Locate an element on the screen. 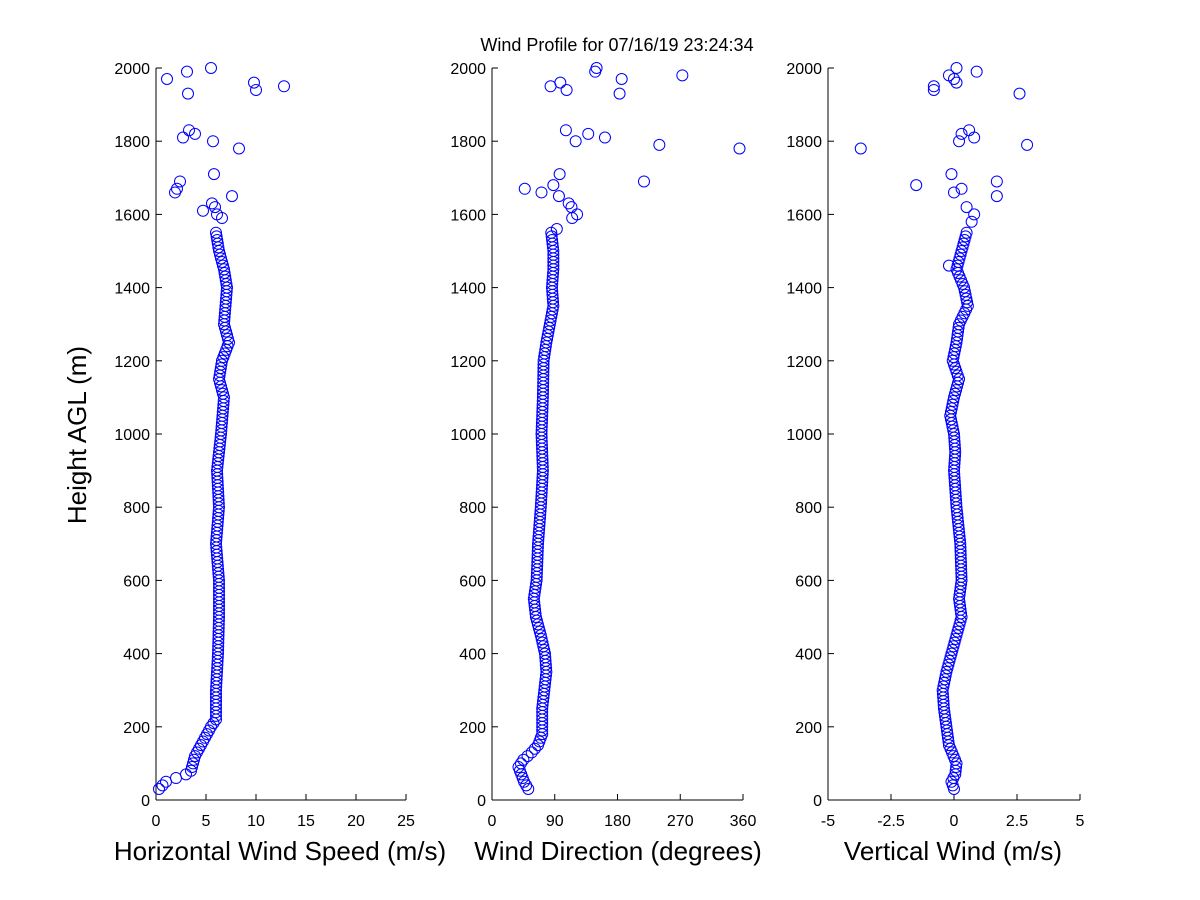 Image resolution: width=1200 pixels, height=900 pixels. x-tick-label: 2.5 is located at coordinates (1017, 821).